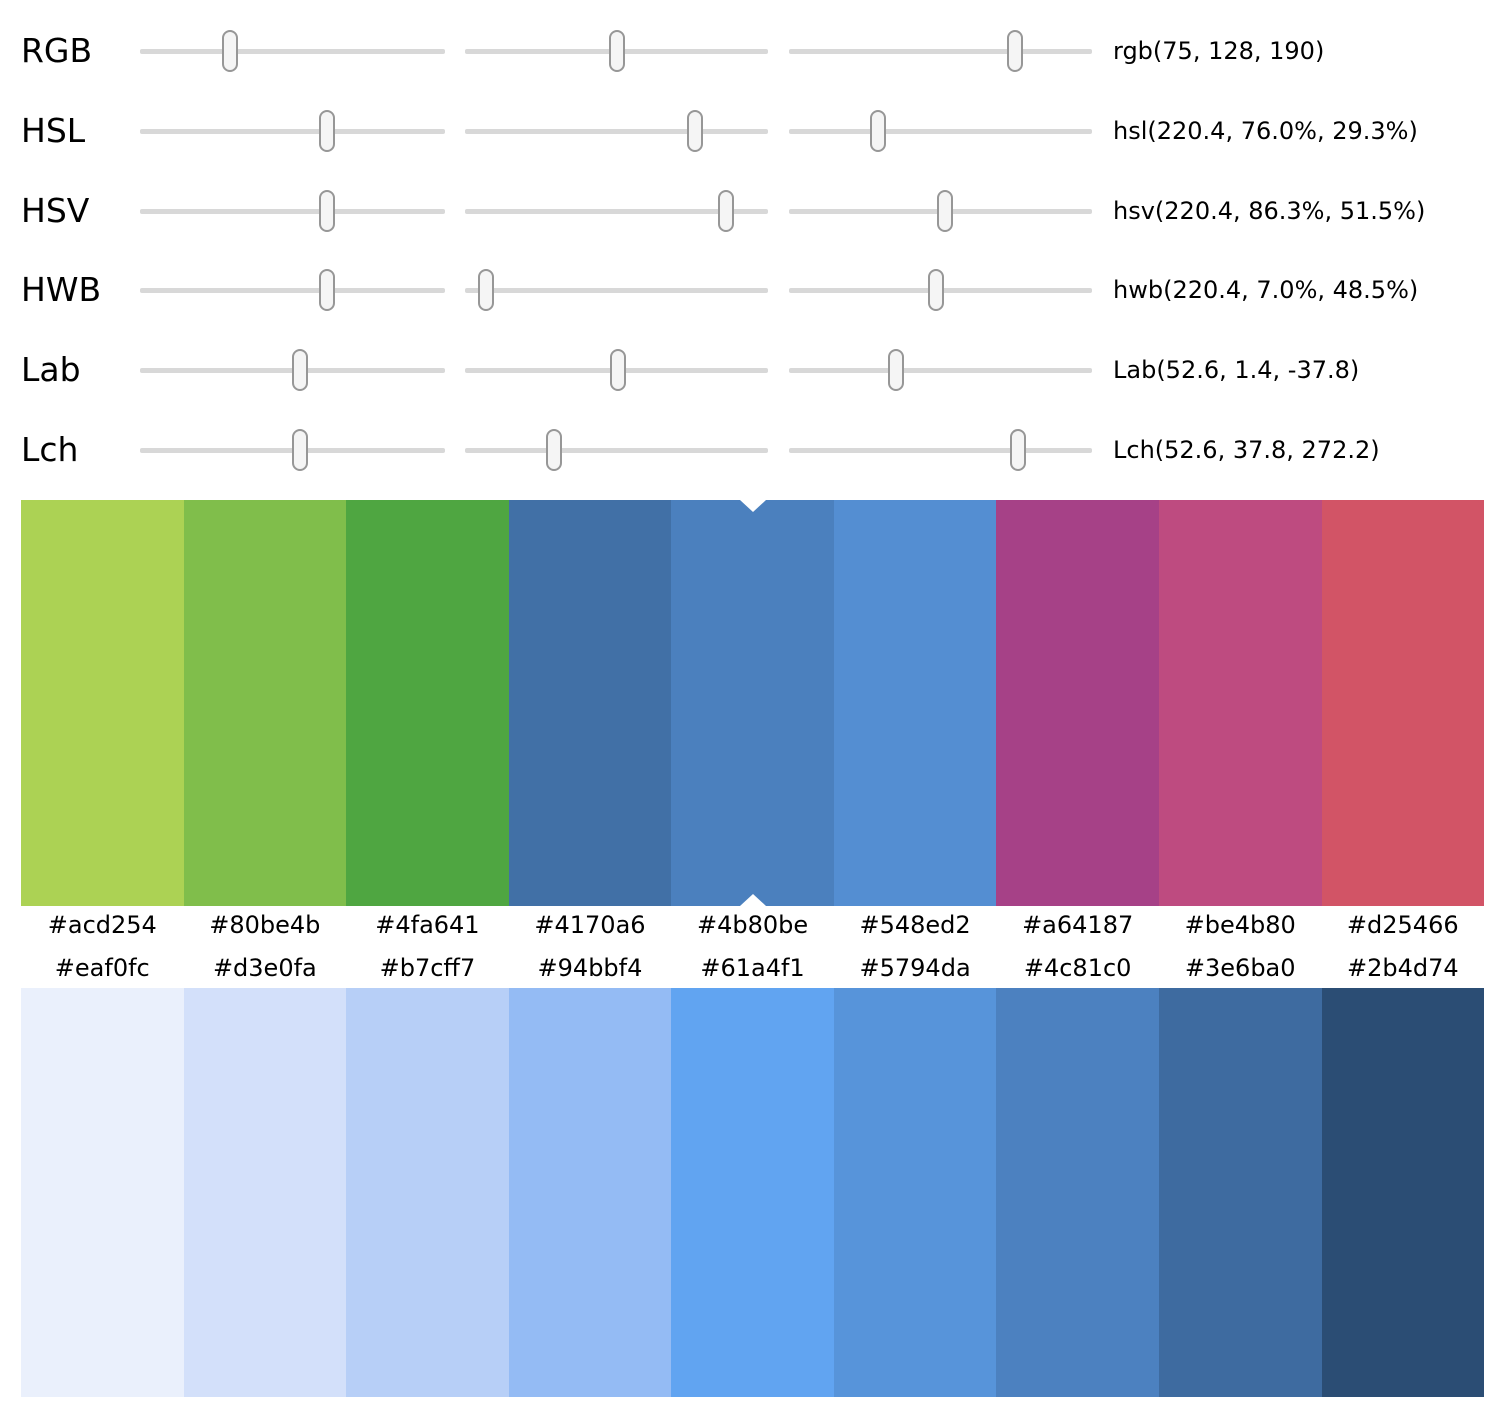 Image resolution: width=1501 pixels, height=1415 pixels. What do you see at coordinates (590, 968) in the screenshot?
I see `shade-hex-label: #94bbf4` at bounding box center [590, 968].